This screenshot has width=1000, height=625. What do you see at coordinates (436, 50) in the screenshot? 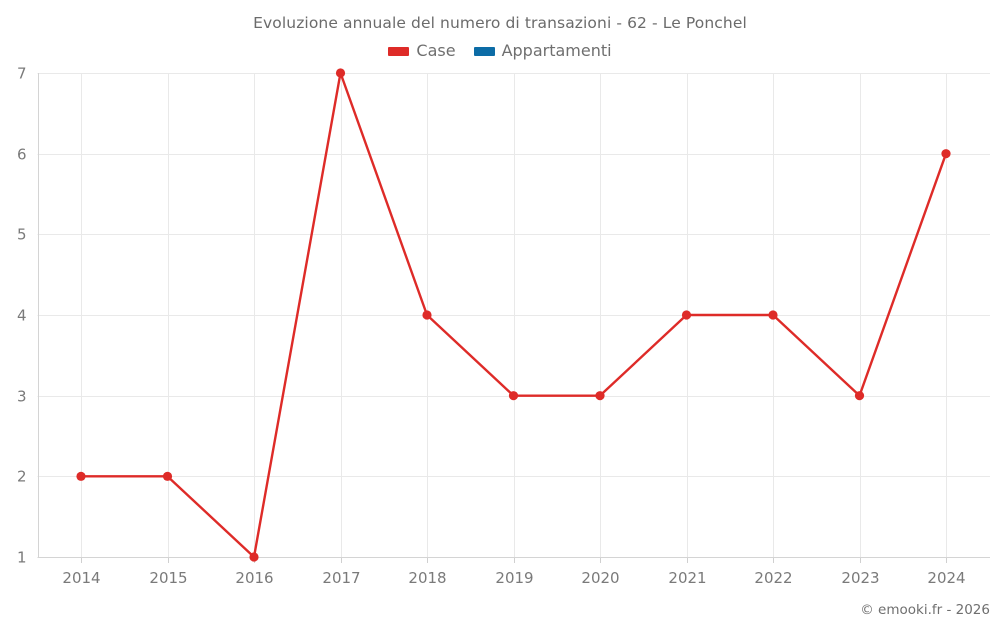
I see `legend-label-case: Case` at bounding box center [436, 50].